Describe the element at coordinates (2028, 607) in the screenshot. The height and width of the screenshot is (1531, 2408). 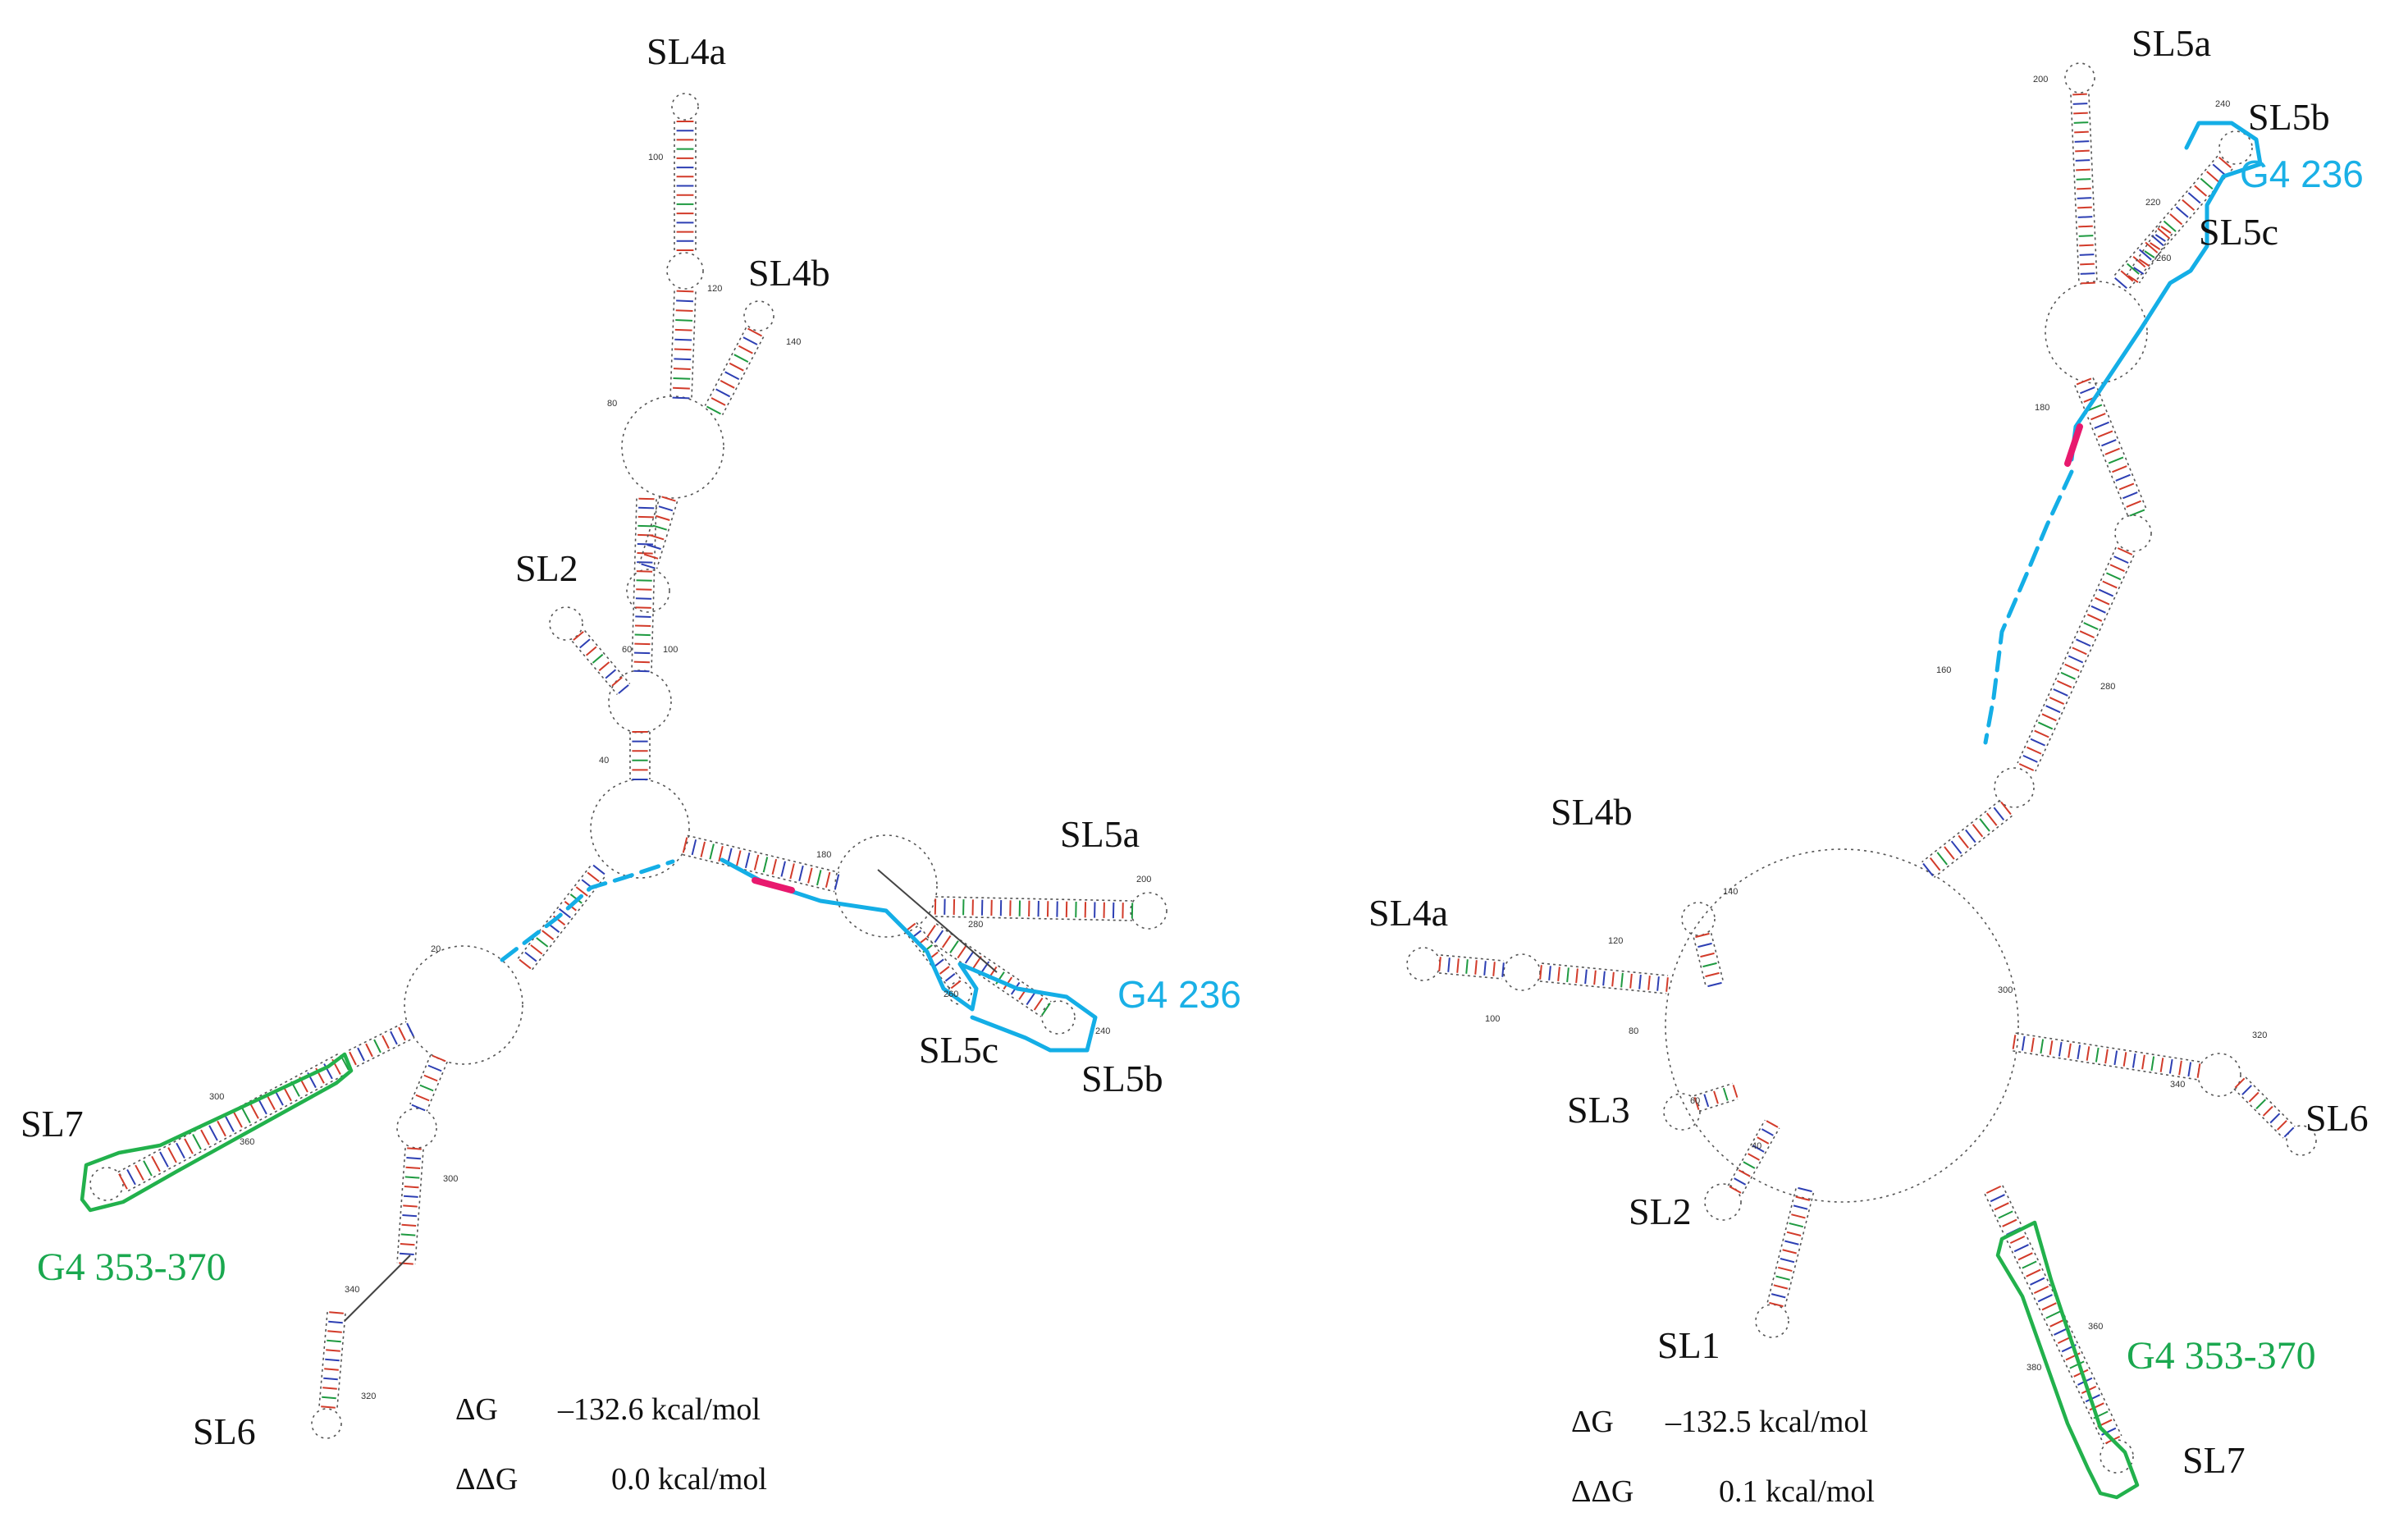
I see `right-g4-236-dashed` at that location.